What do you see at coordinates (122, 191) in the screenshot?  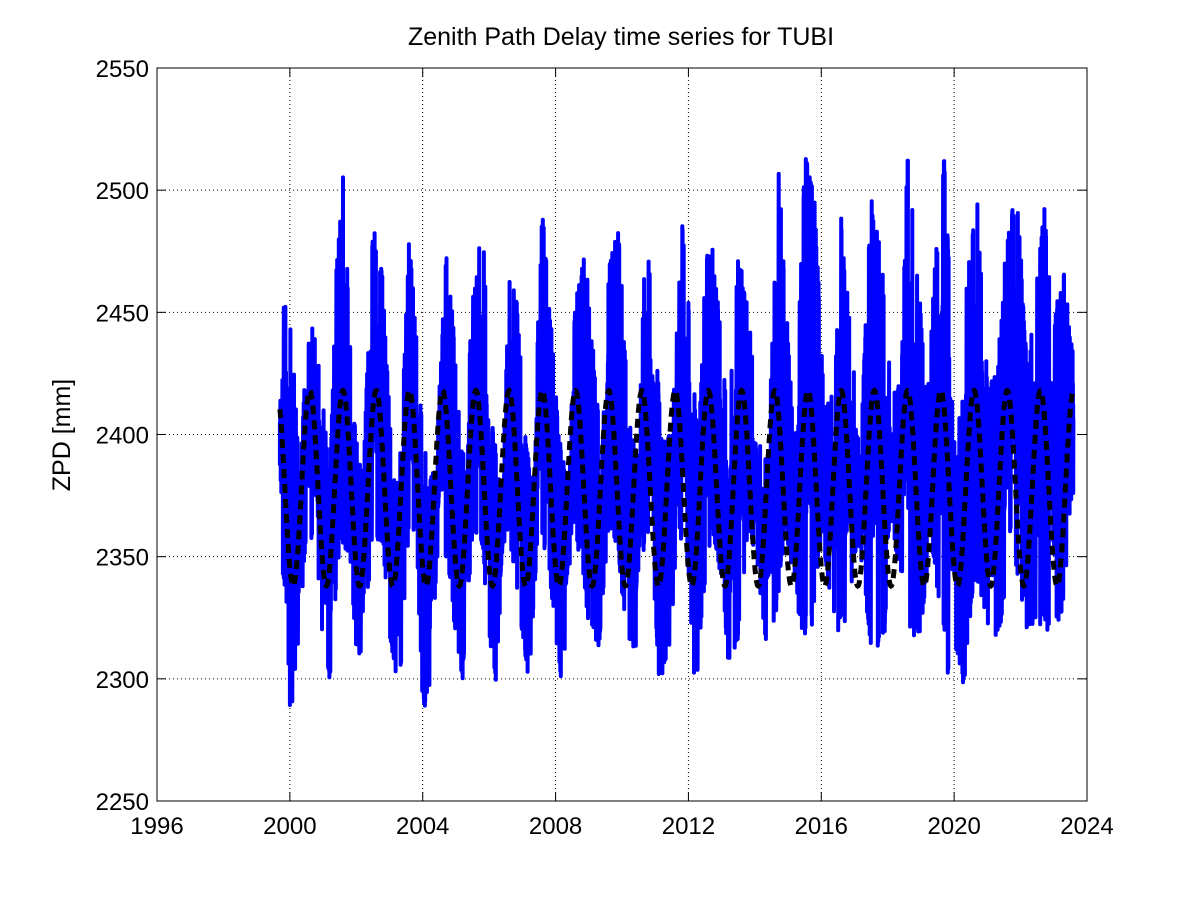 I see `y-tick-label: 2500` at bounding box center [122, 191].